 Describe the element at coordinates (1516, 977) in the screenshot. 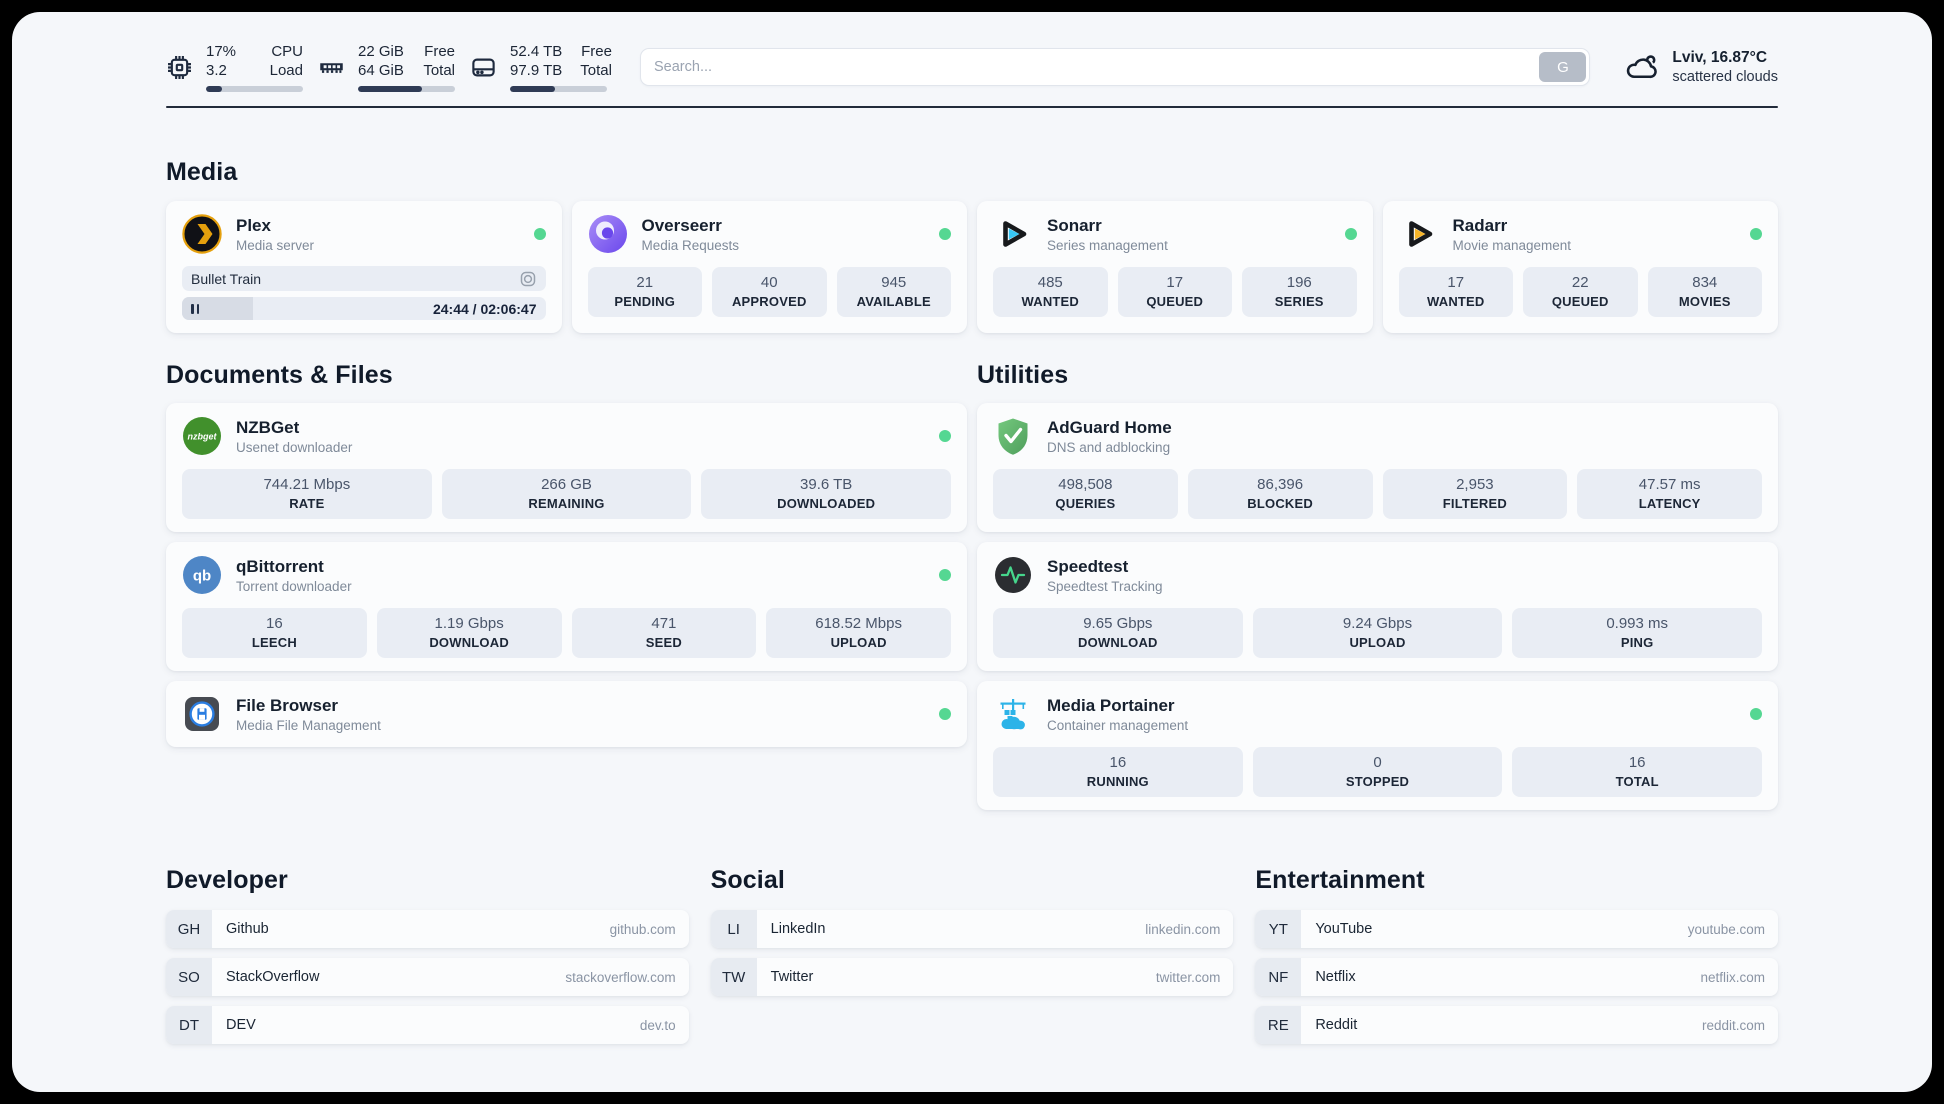

I see `bookmark-row-netflix: NF Netflix netflix.com` at that location.